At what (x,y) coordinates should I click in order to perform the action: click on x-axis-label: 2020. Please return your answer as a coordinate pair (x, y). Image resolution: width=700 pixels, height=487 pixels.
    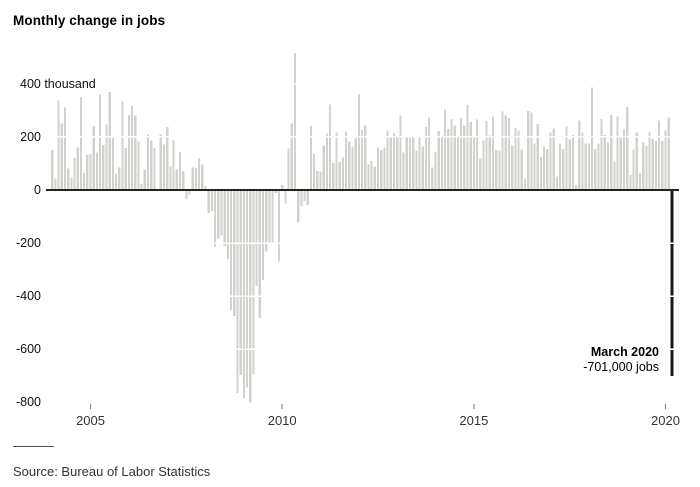
    Looking at the image, I should click on (665, 420).